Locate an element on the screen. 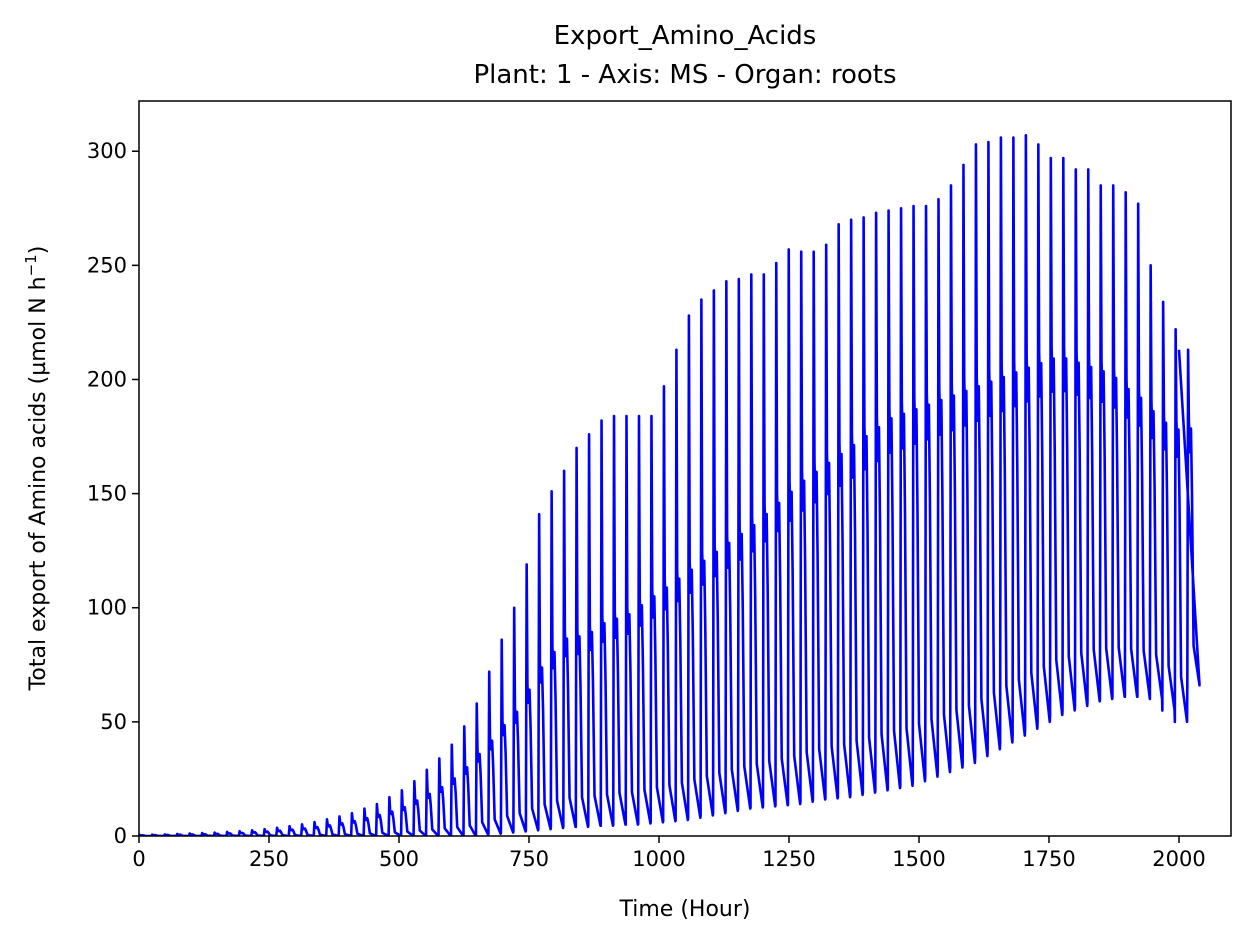 The image size is (1252, 943). y-tick-label: 200 is located at coordinates (107, 379).